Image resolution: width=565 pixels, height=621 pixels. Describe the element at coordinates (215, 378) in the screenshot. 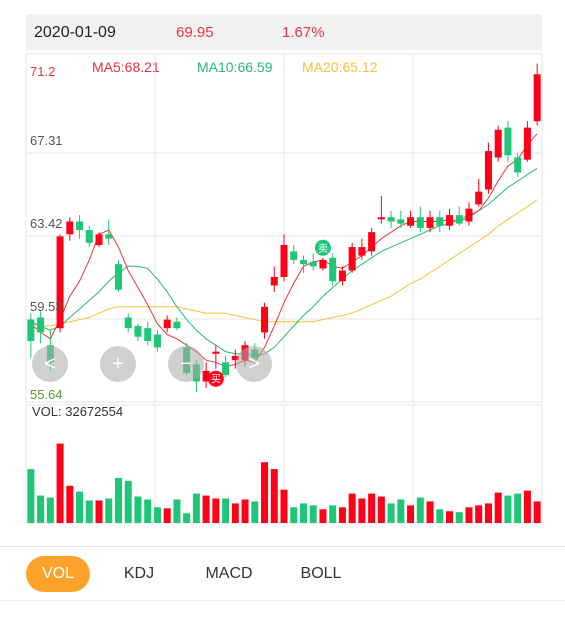

I see `buy-marker: 买` at that location.